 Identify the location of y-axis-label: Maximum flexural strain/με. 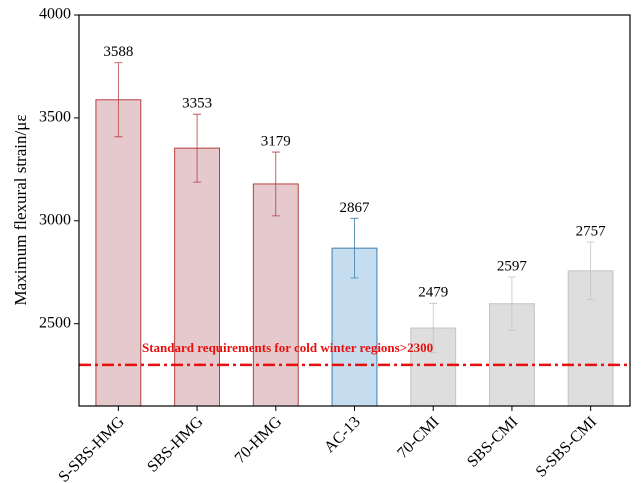
(20, 210).